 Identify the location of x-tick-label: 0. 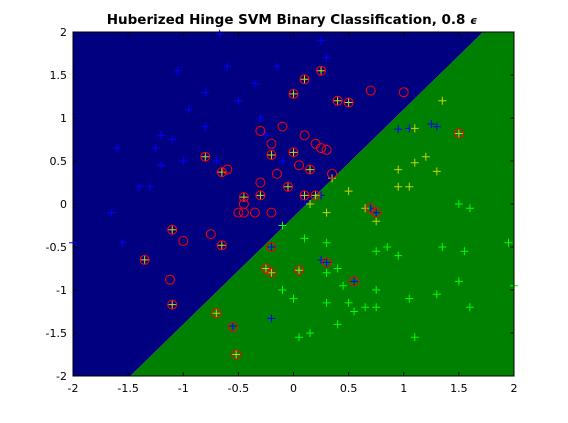
(293, 388).